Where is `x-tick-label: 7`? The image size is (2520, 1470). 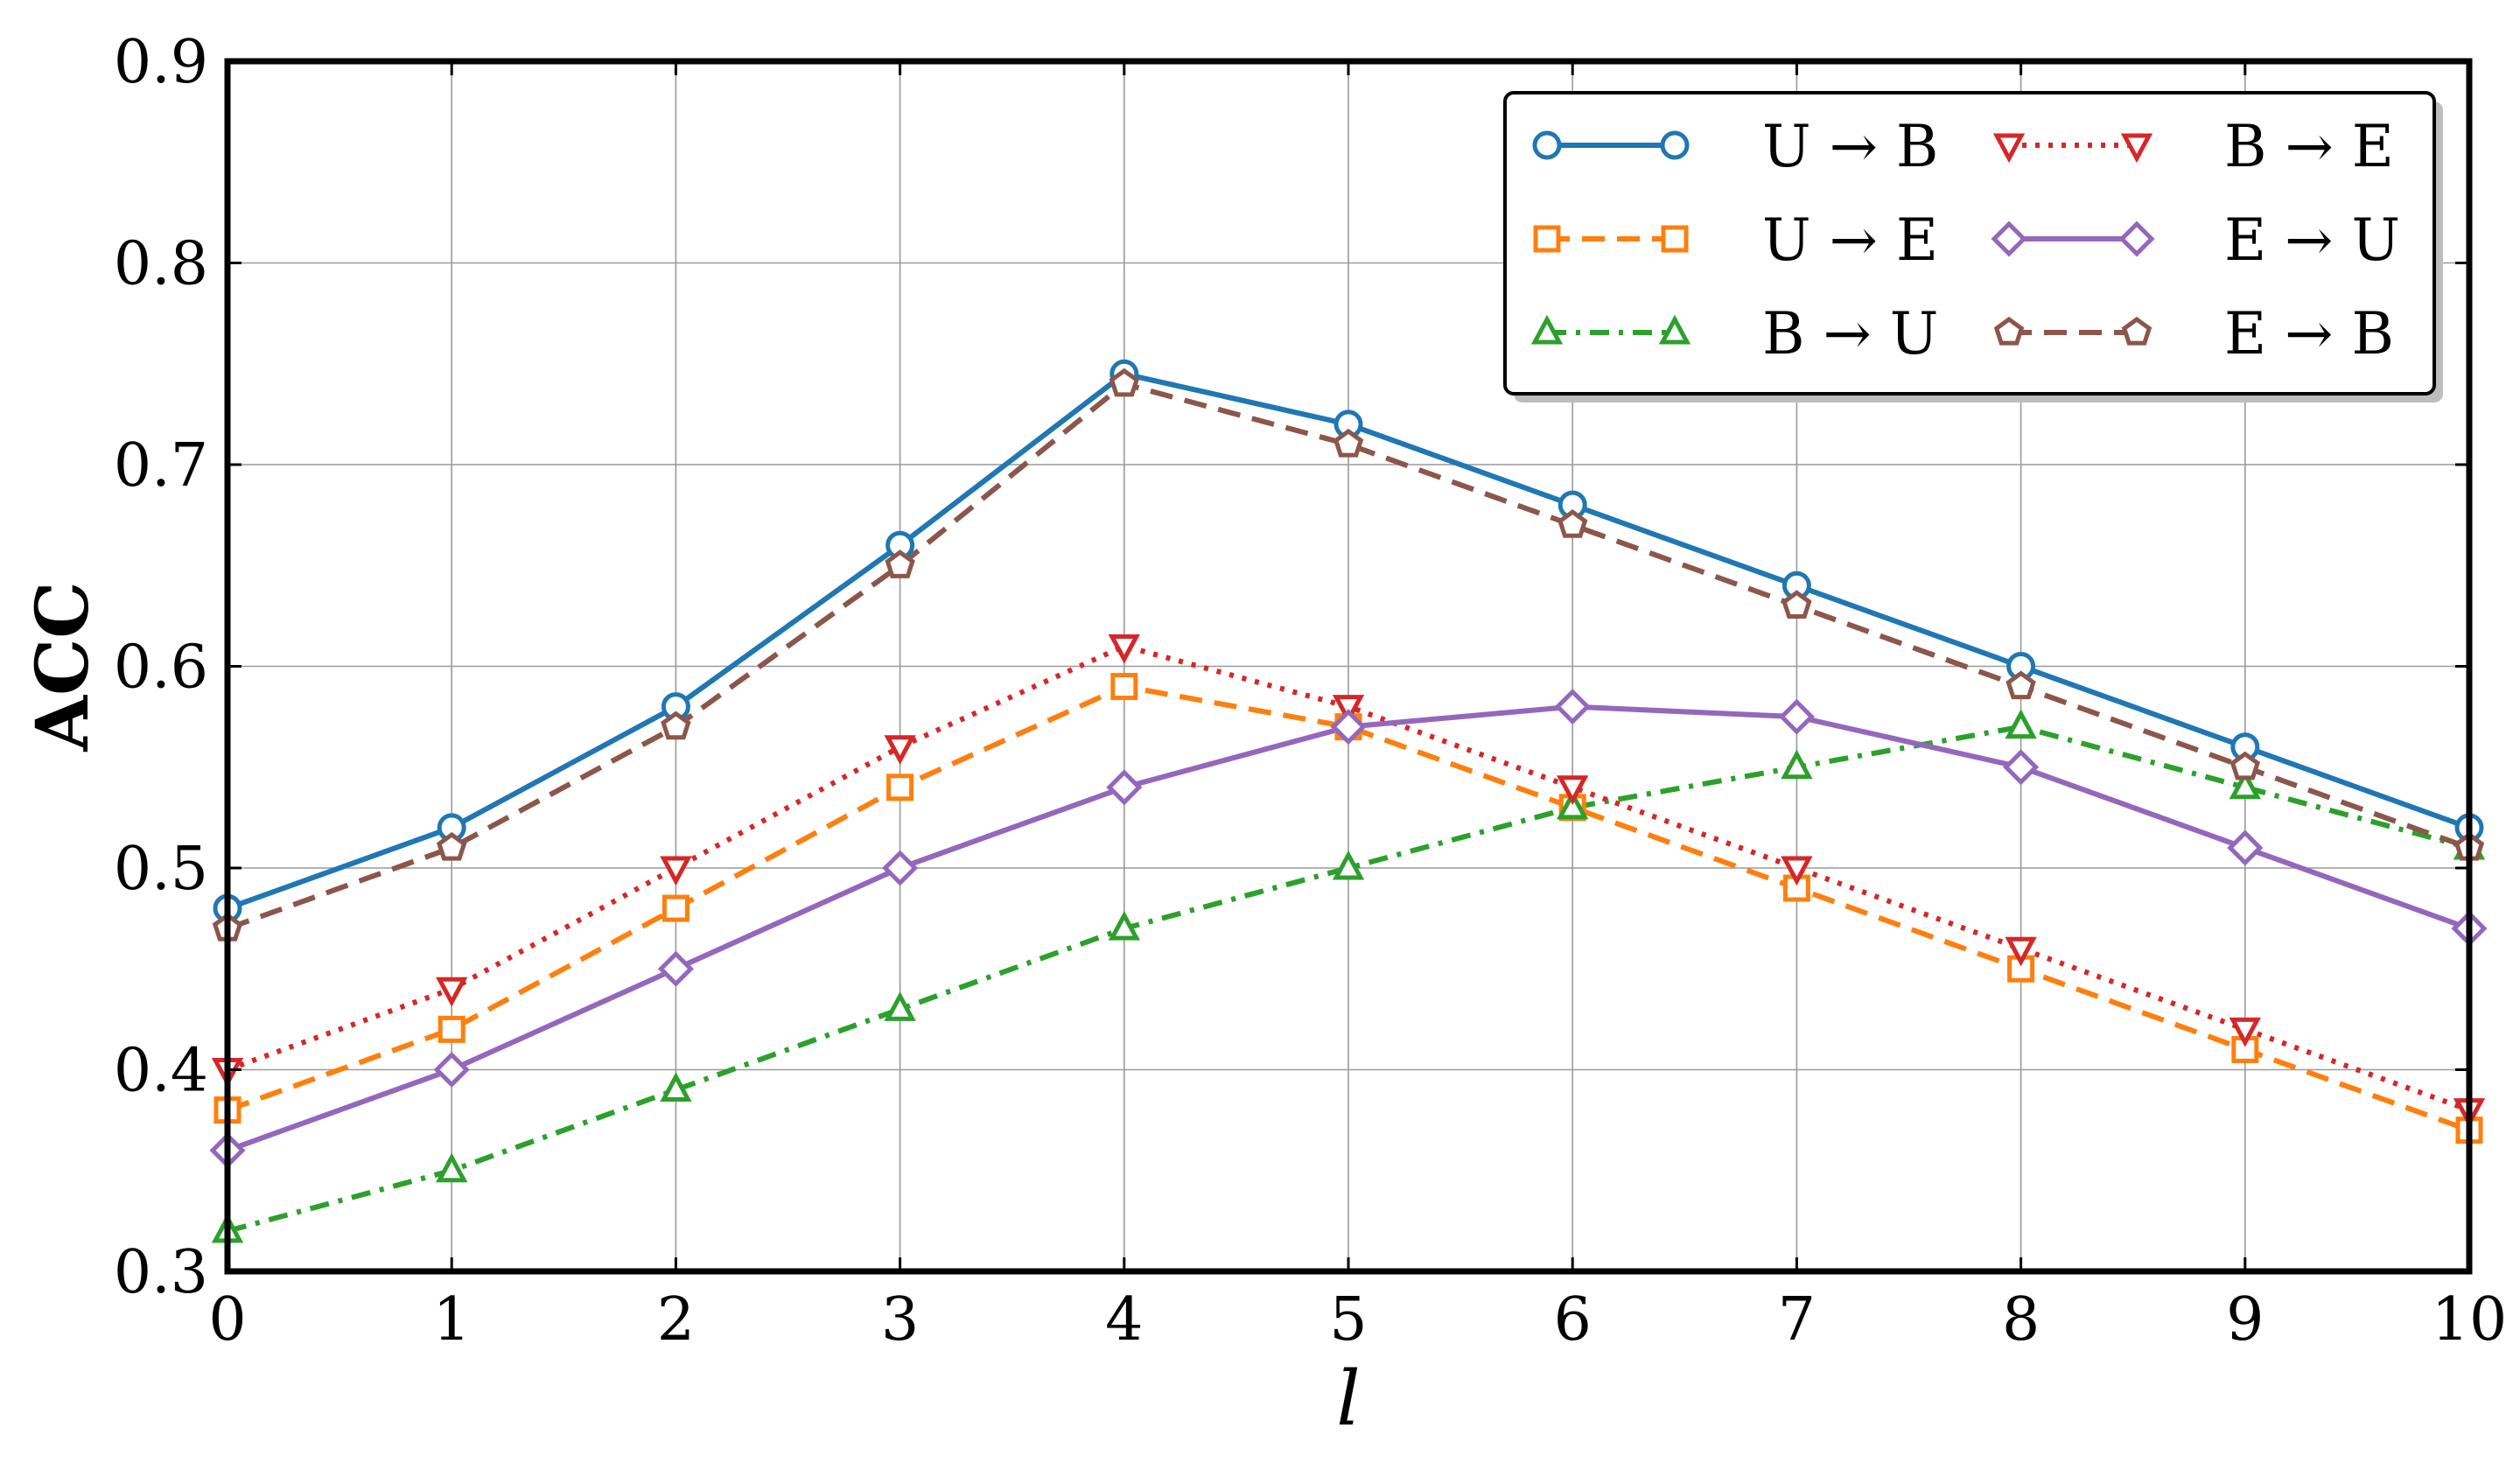 x-tick-label: 7 is located at coordinates (1797, 1319).